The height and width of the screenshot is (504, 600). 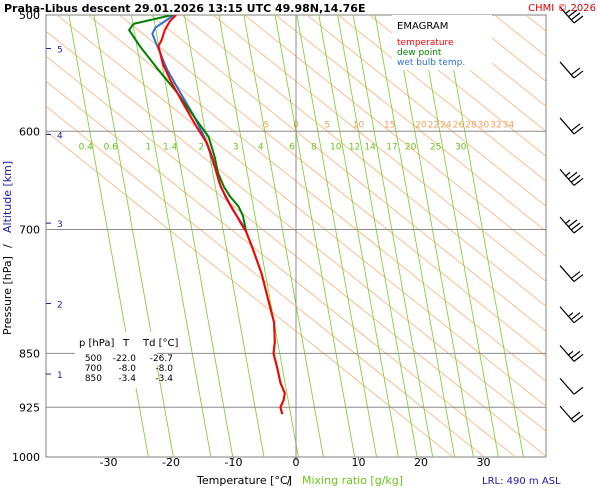 I want to click on temperature-tick-label: -30, so click(x=109, y=462).